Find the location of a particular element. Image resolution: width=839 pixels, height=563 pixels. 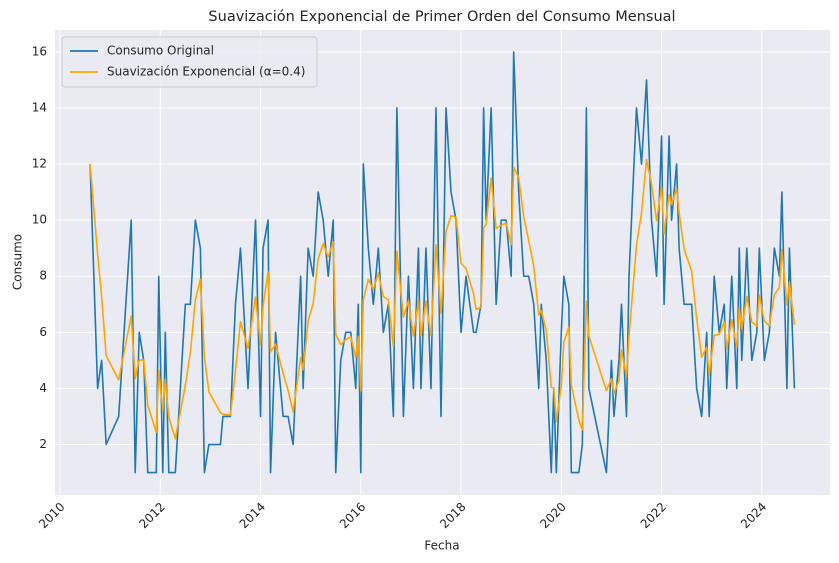

x-axis-label: Fecha is located at coordinates (441, 546).